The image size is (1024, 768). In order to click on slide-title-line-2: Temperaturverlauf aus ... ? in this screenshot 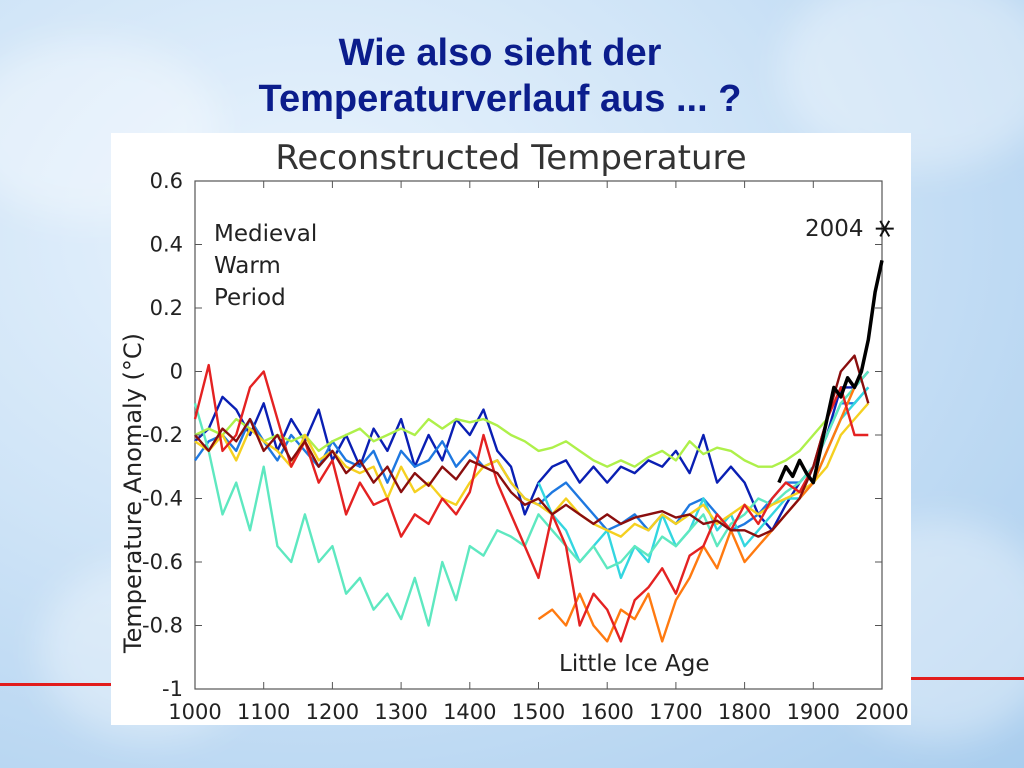, I will do `click(500, 99)`.